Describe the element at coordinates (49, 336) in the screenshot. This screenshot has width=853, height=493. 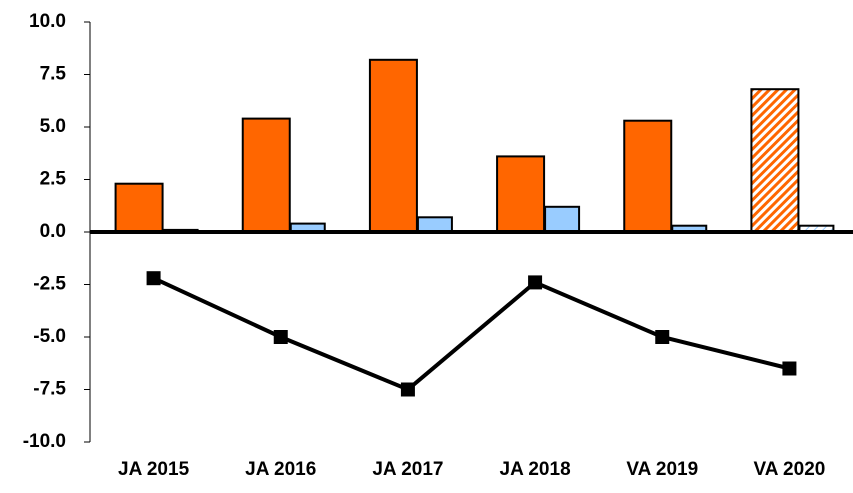
I see `y-tick-label: -5.0` at that location.